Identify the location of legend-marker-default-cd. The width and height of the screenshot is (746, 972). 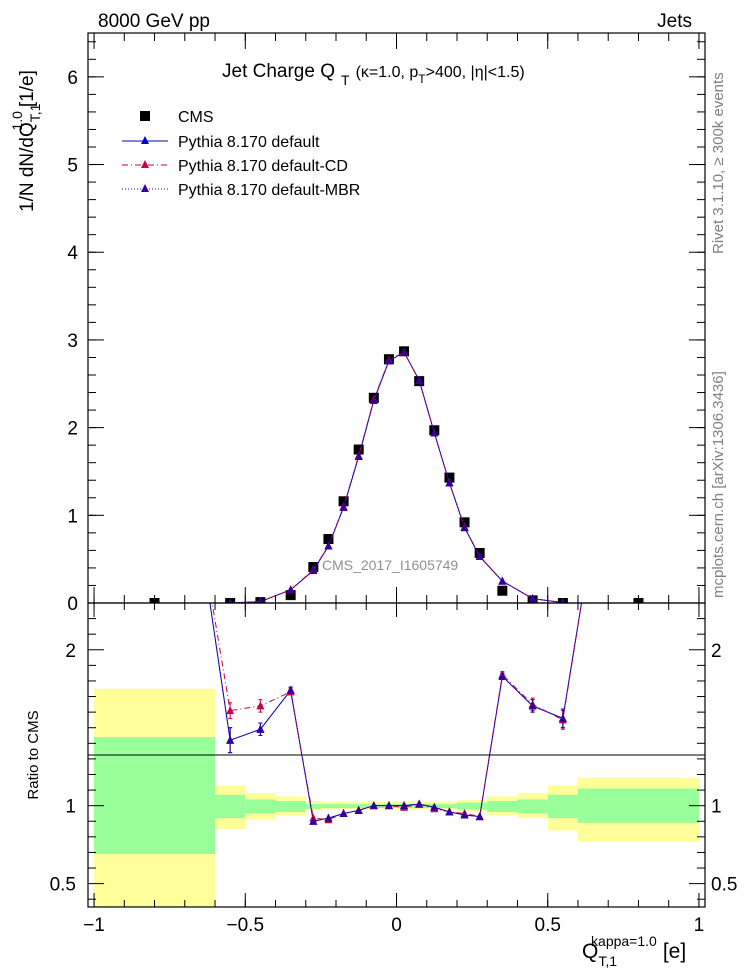
(145, 164).